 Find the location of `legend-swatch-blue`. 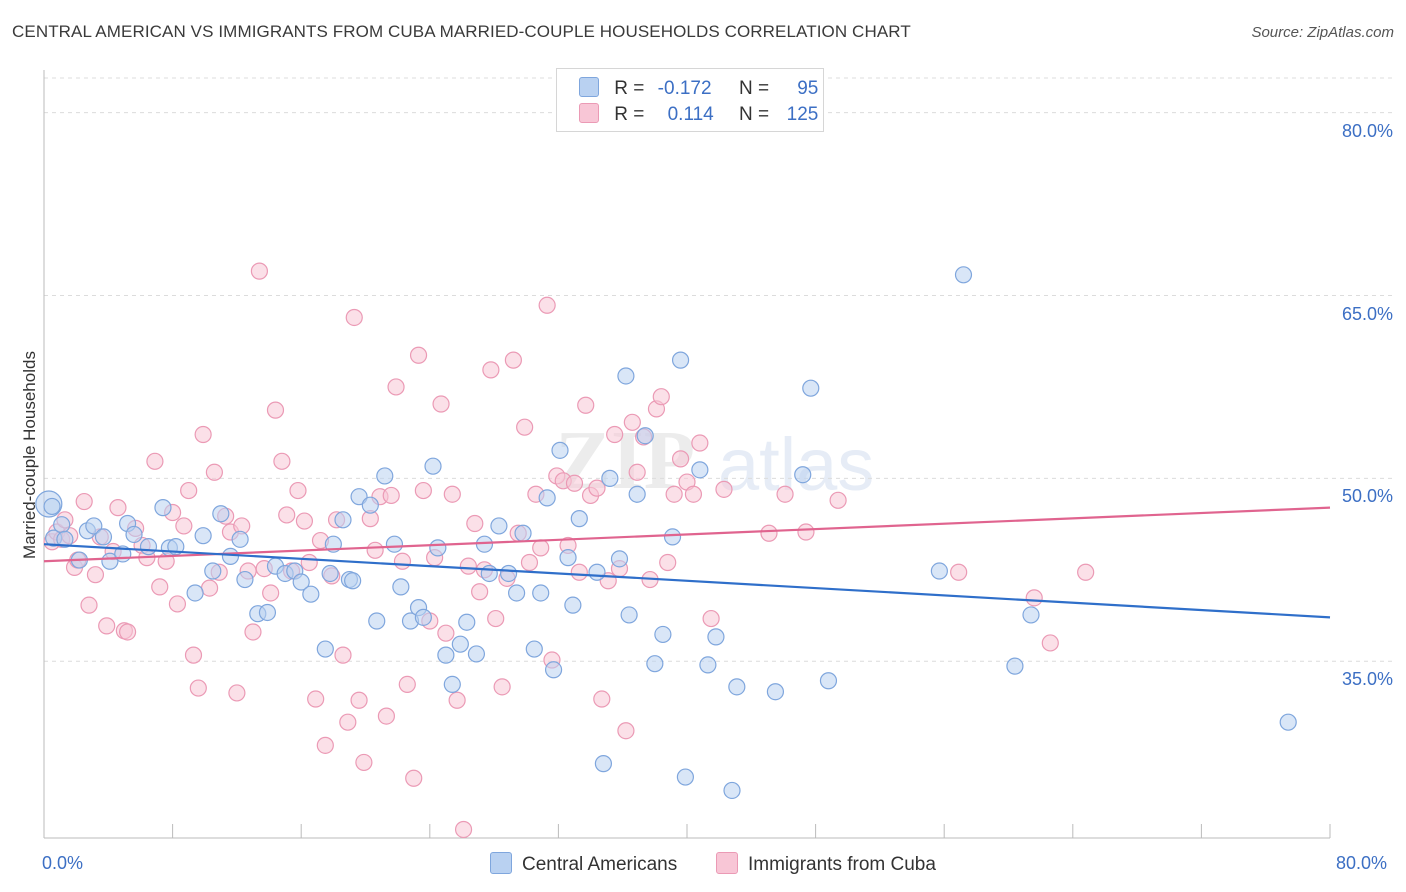

legend-swatch-blue is located at coordinates (589, 87).